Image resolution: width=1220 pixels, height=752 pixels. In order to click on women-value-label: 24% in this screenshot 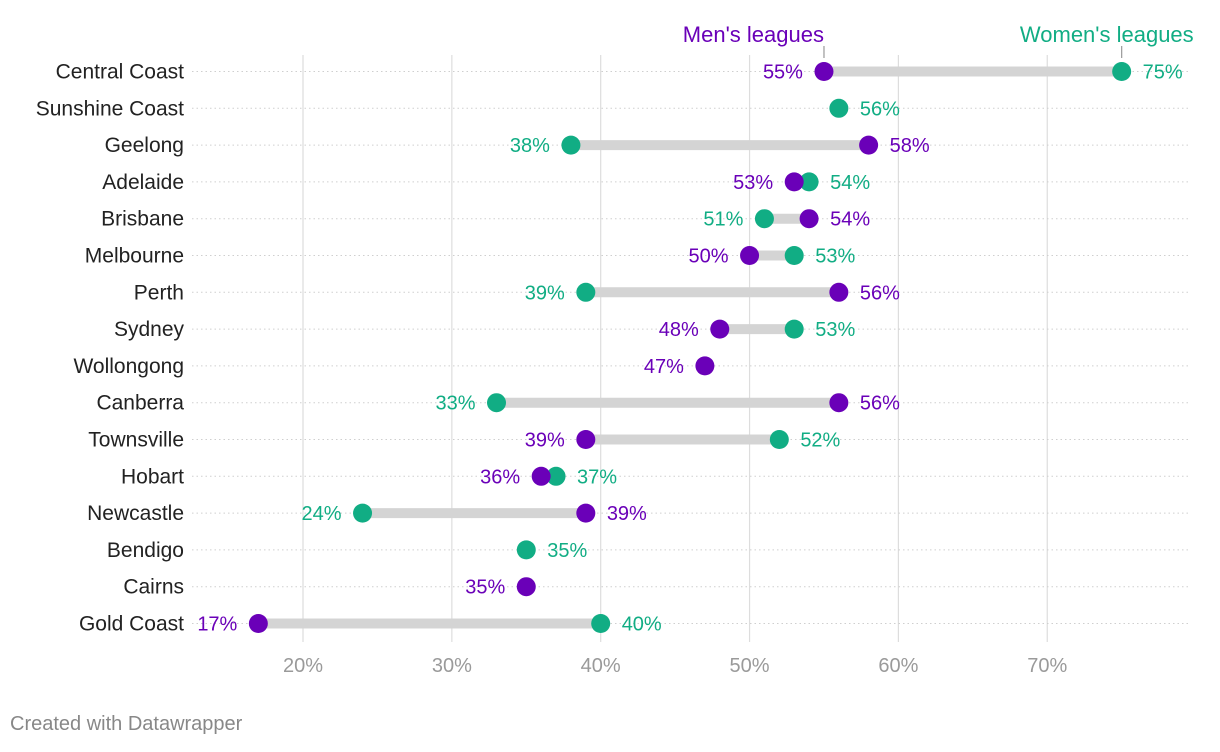, I will do `click(322, 514)`.